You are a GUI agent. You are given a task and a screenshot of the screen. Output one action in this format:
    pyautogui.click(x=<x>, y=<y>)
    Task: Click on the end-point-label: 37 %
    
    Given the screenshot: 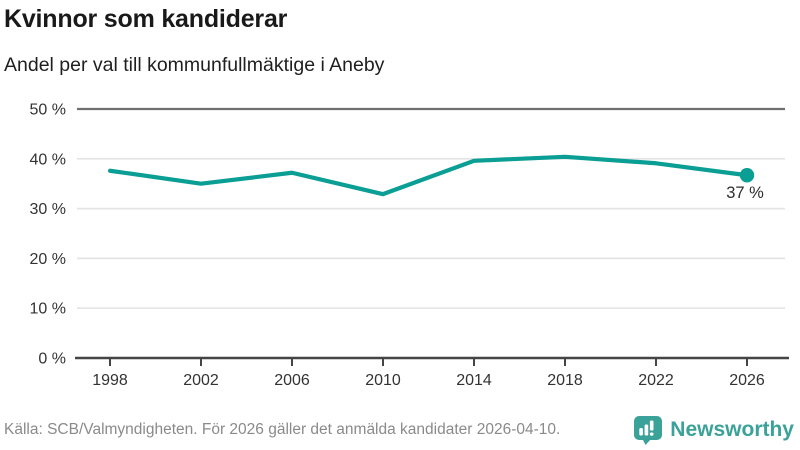 What is the action you would take?
    pyautogui.click(x=745, y=193)
    